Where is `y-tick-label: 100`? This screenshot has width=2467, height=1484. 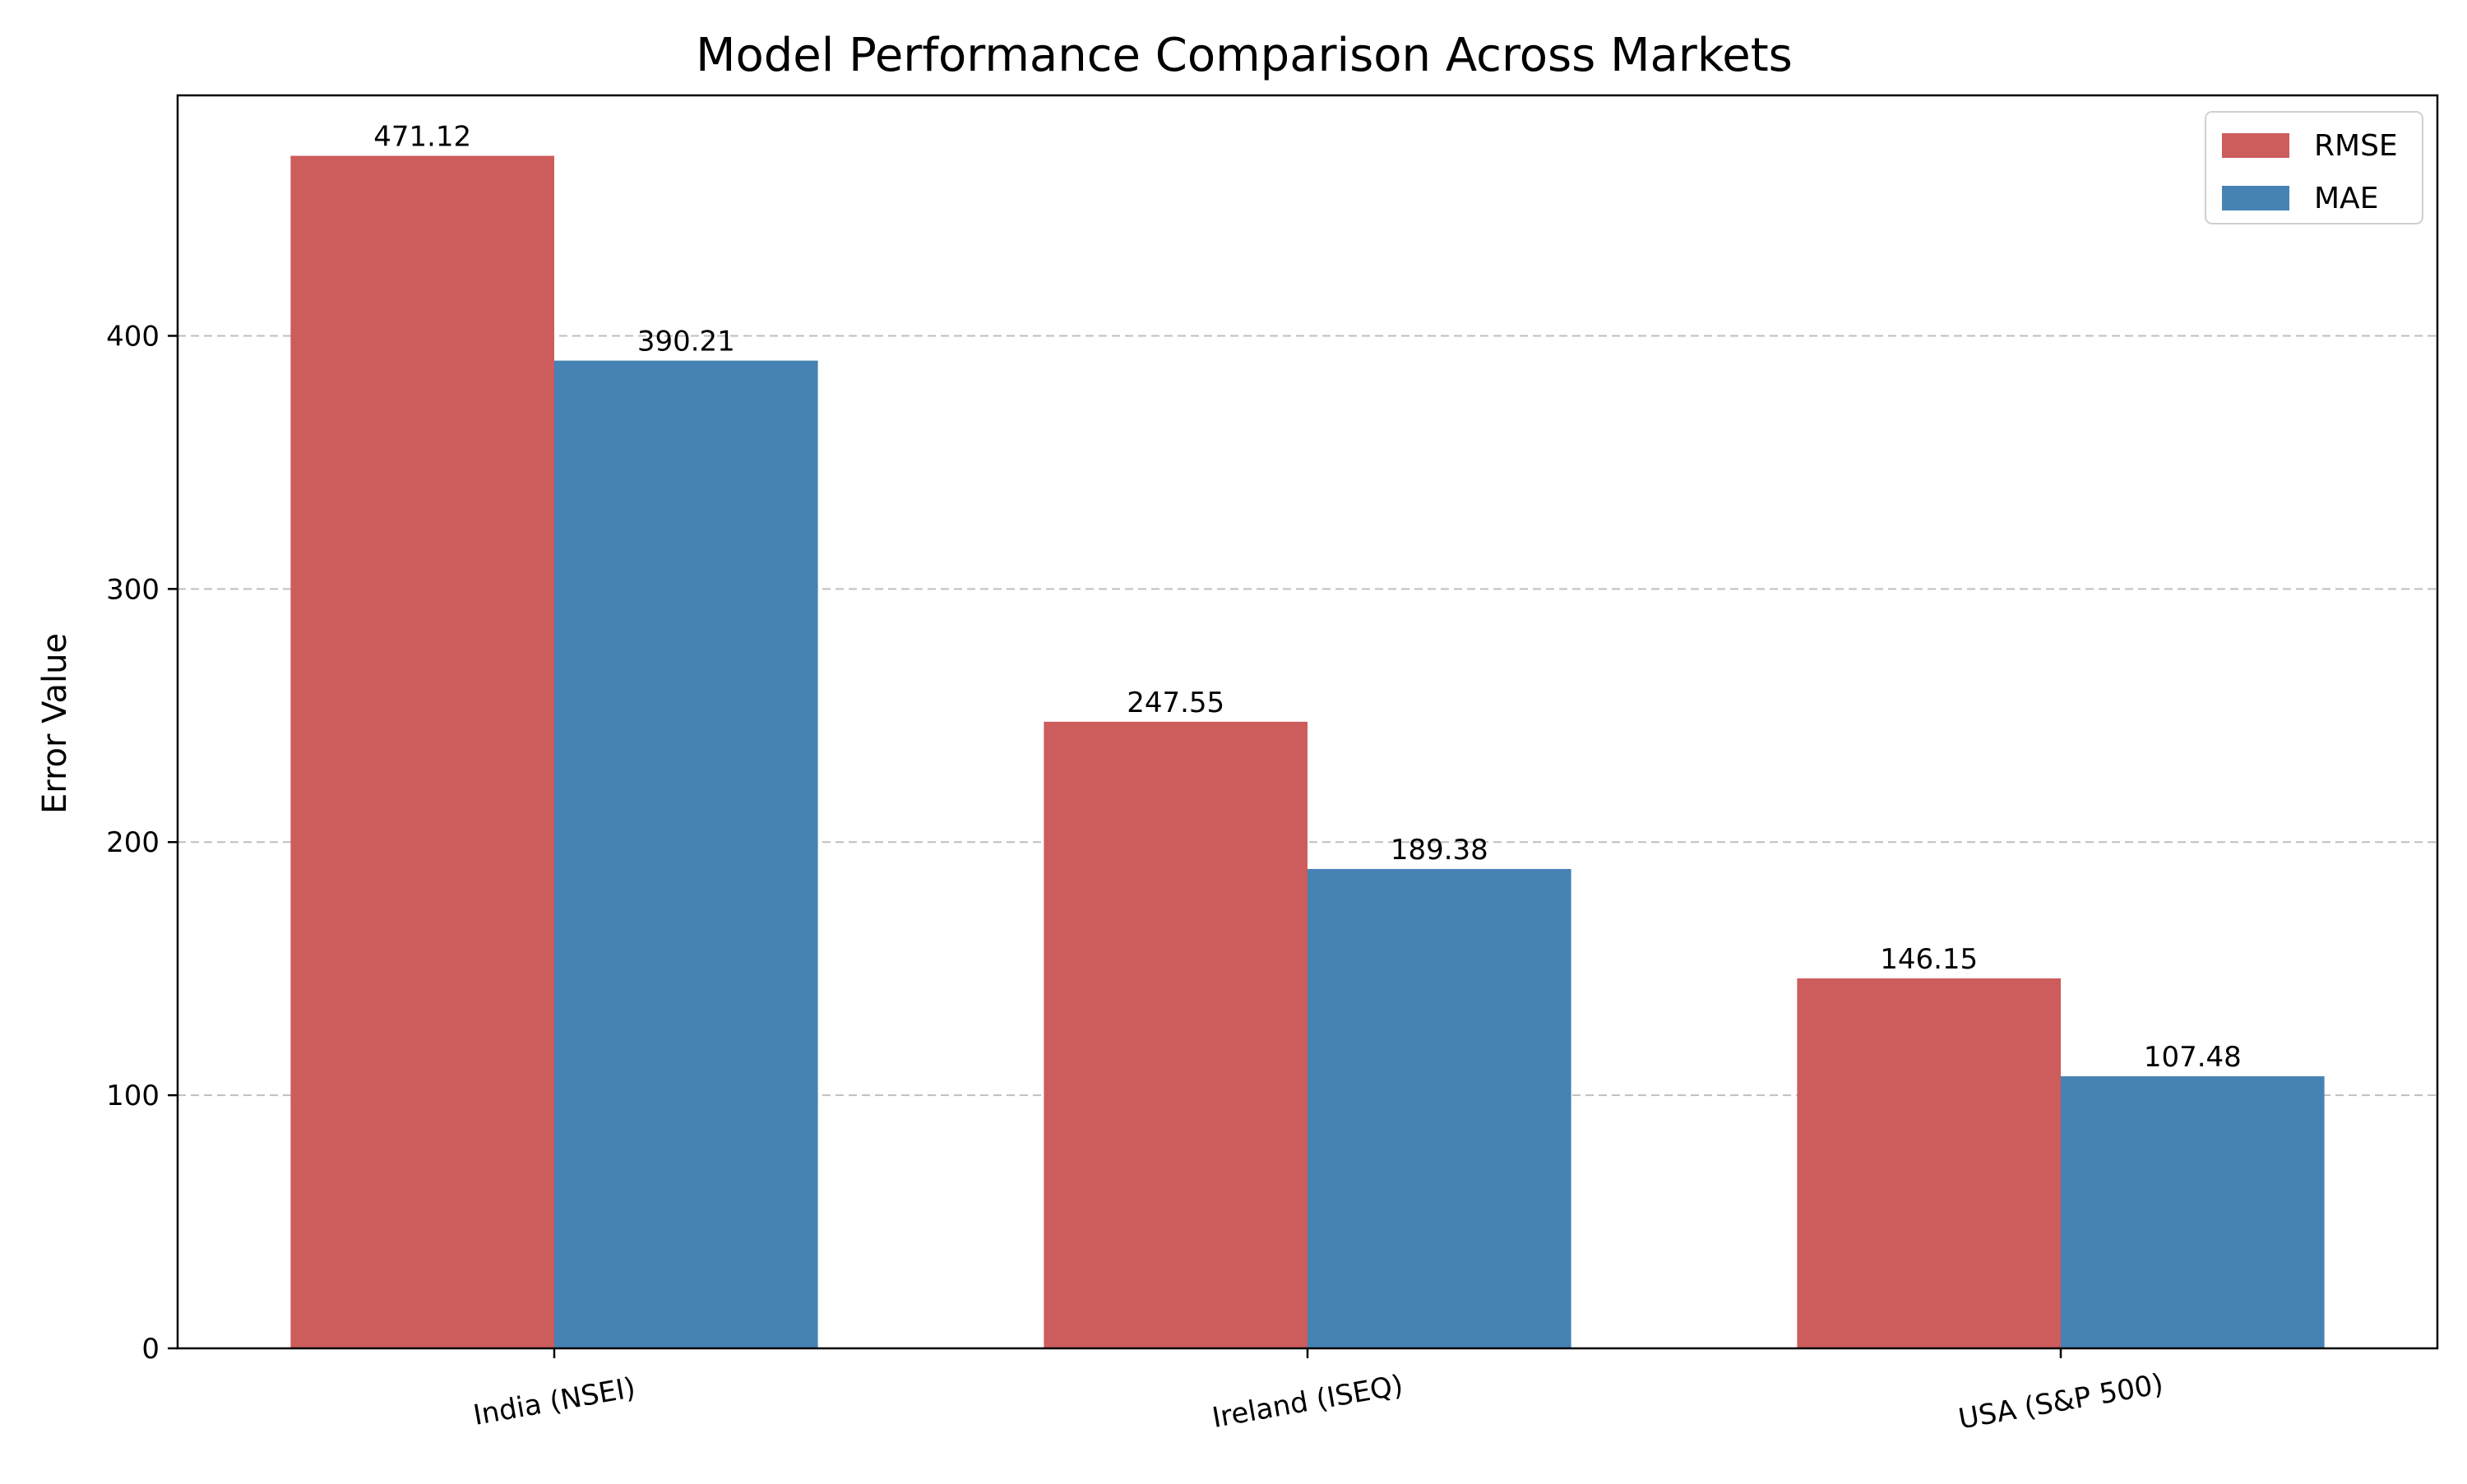 y-tick-label: 100 is located at coordinates (133, 1096).